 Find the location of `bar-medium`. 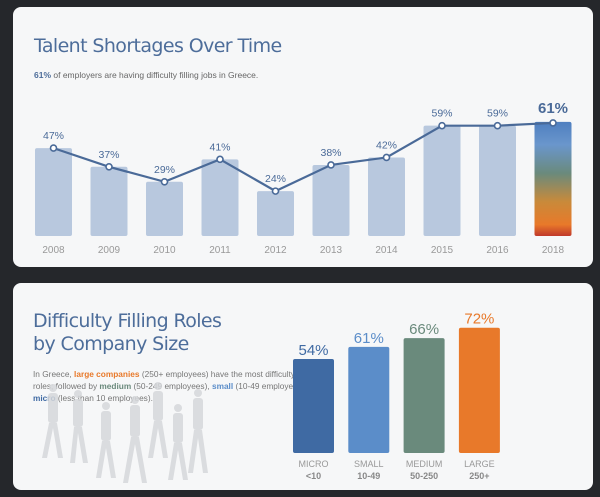

bar-medium is located at coordinates (424, 395).